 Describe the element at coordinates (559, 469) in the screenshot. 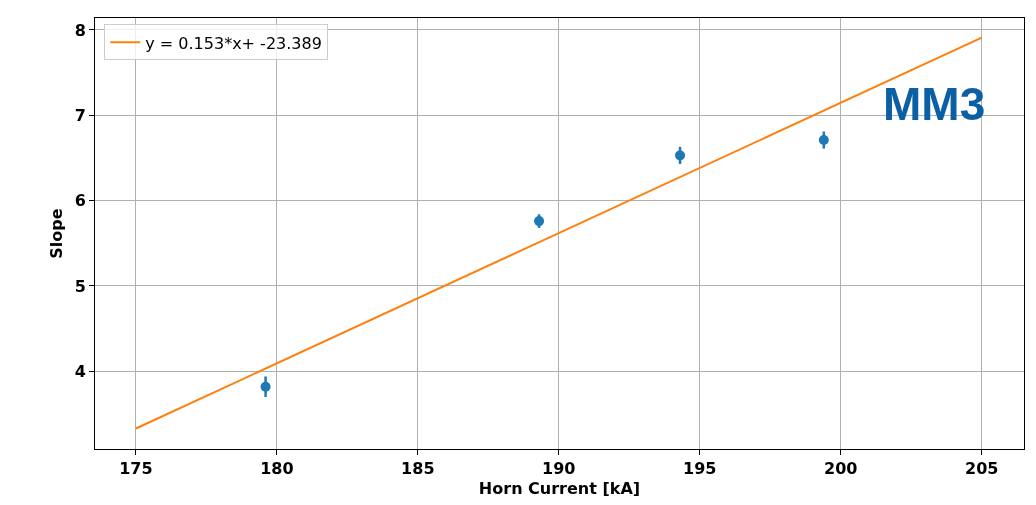

I see `x-tick-label: 190` at that location.